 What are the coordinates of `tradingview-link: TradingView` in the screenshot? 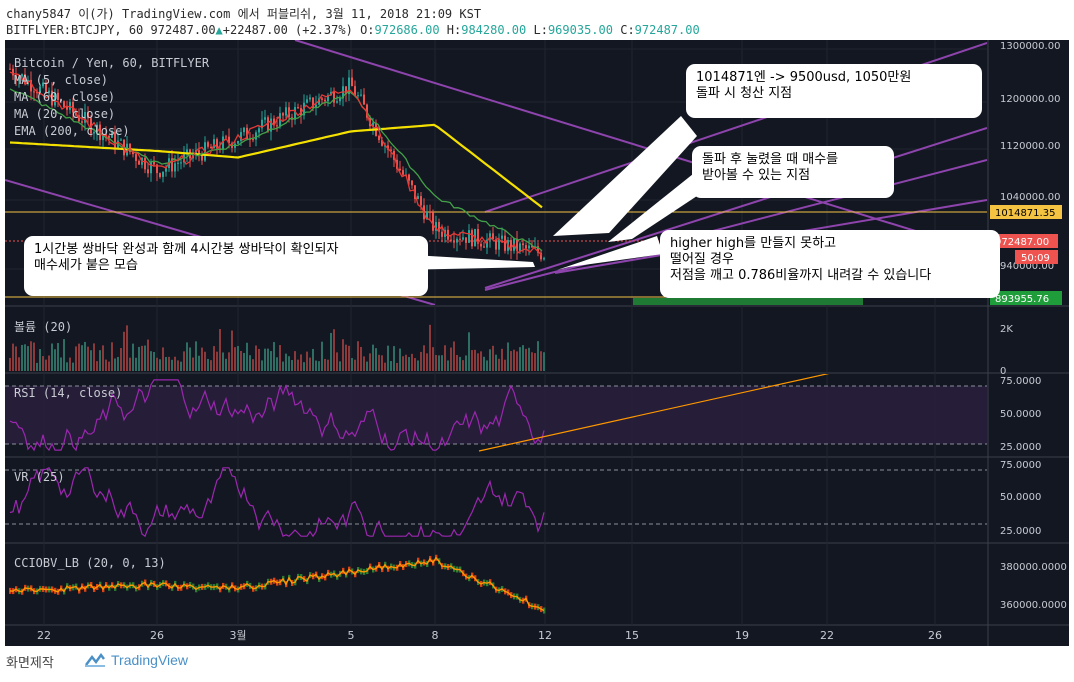 It's located at (136, 660).